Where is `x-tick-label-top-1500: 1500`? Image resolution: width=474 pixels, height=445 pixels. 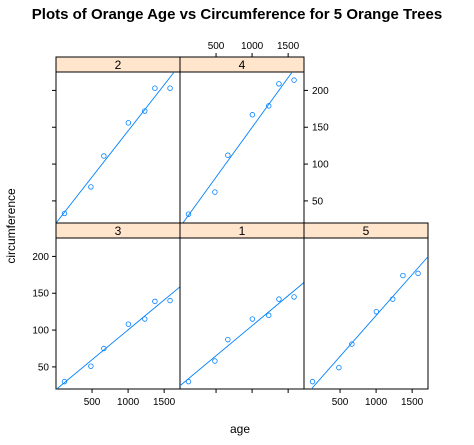 x-tick-label-top-1500: 1500 is located at coordinates (288, 46).